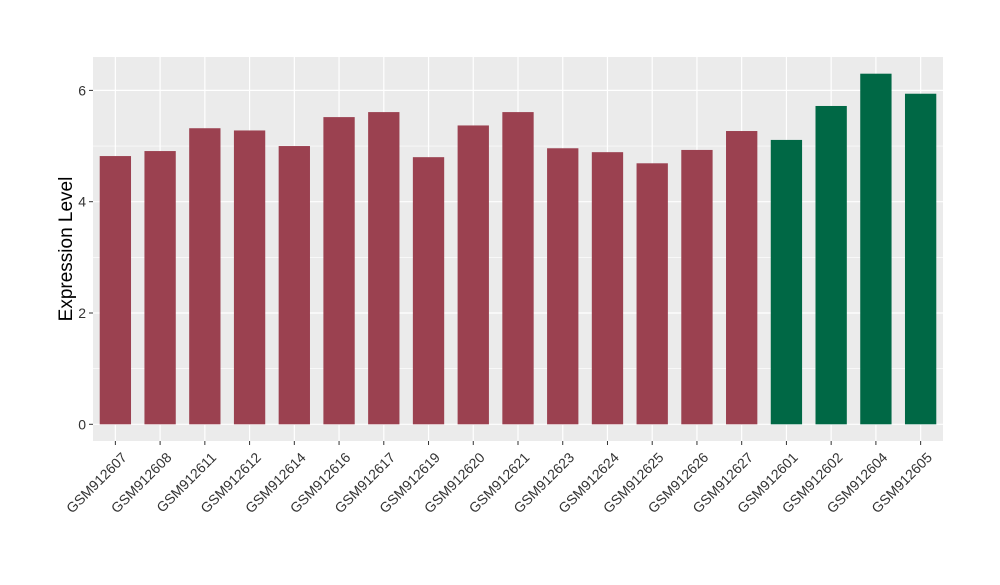 The image size is (1000, 585). I want to click on bar-GSM912626, so click(697, 287).